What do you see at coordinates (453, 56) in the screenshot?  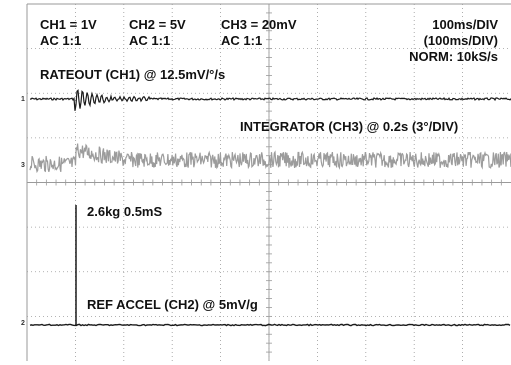 I see `sample-rate-readout: NORM: 10kS/s` at bounding box center [453, 56].